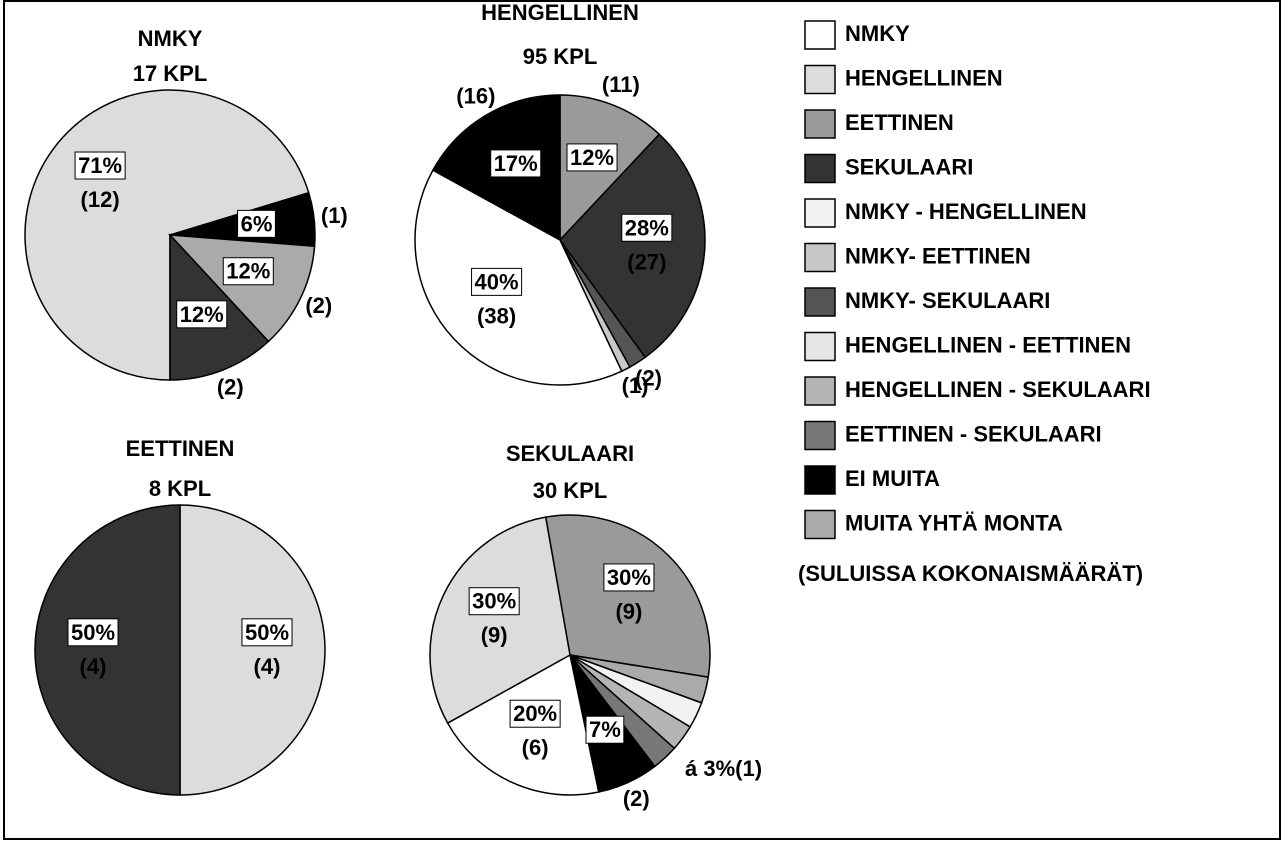  Describe the element at coordinates (966, 211) in the screenshot. I see `legend-label: NMKY - HENGELLINEN` at that location.